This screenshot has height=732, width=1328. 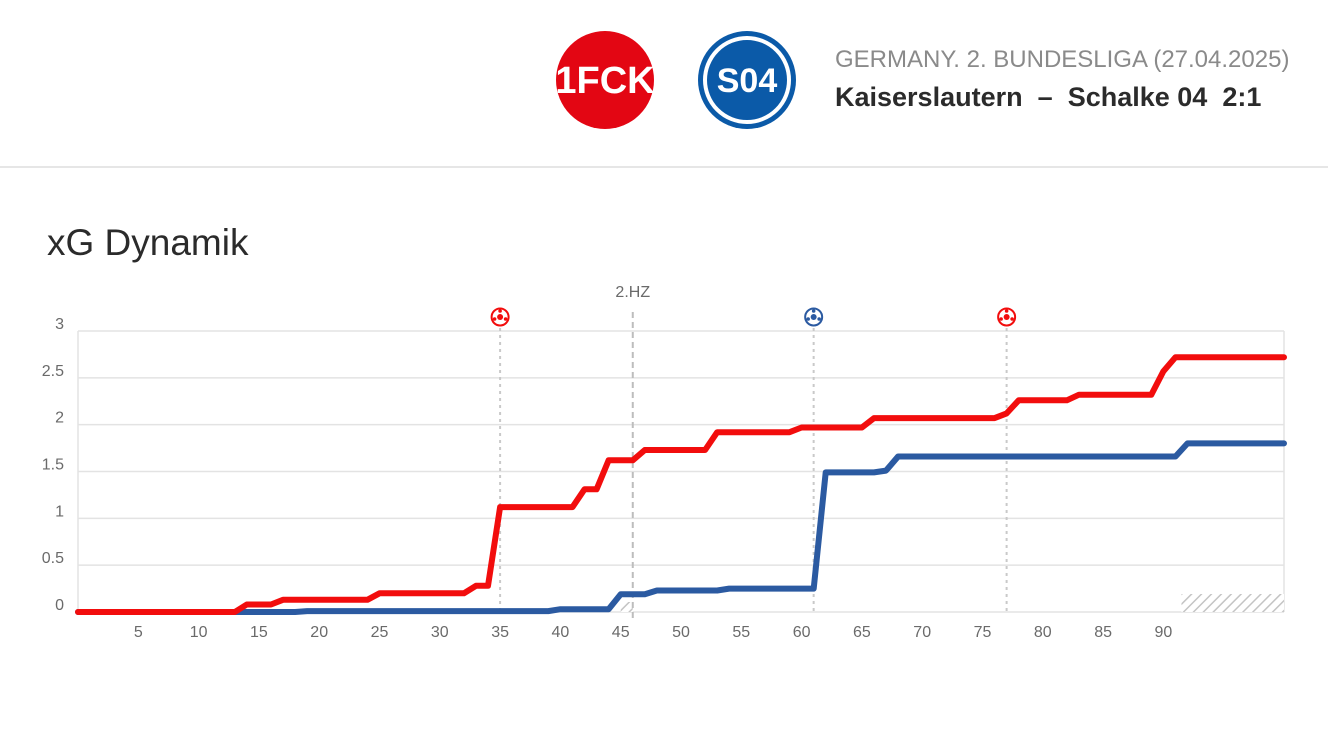 What do you see at coordinates (802, 632) in the screenshot?
I see `x-tick-label: 60` at bounding box center [802, 632].